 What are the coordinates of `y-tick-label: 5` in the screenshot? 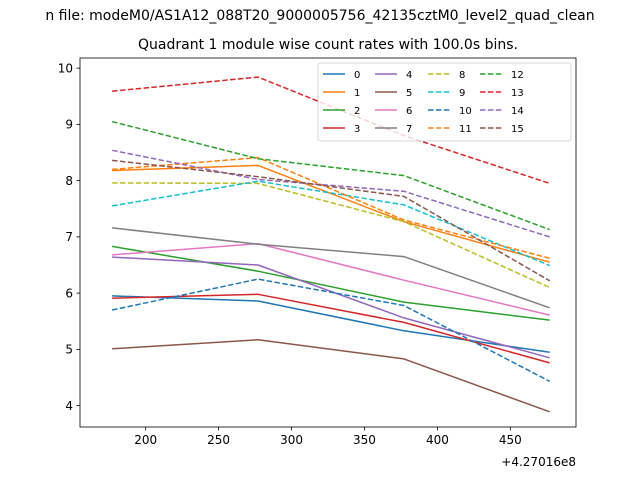 It's located at (69, 350).